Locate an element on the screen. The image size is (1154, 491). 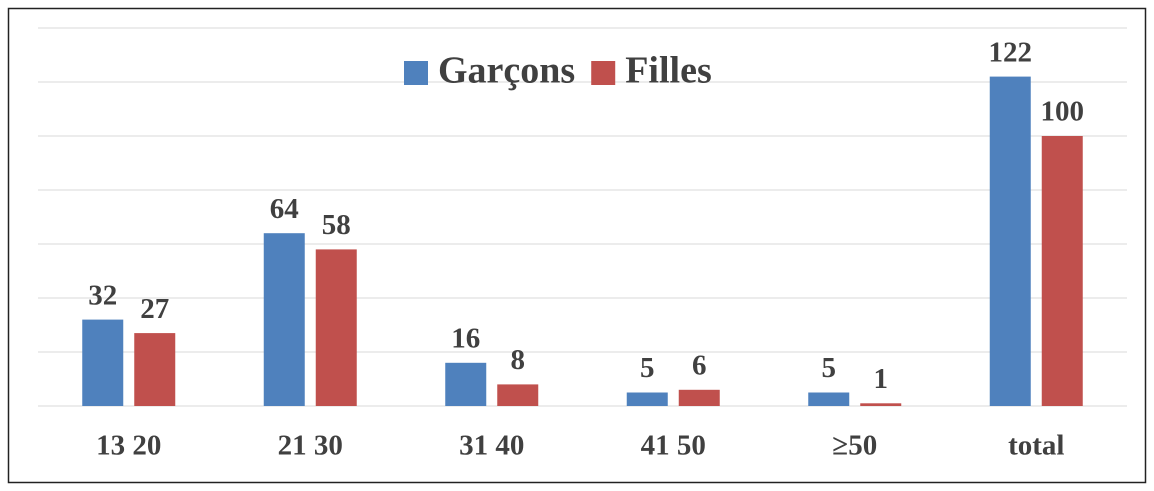
value-label: 6 is located at coordinates (699, 365).